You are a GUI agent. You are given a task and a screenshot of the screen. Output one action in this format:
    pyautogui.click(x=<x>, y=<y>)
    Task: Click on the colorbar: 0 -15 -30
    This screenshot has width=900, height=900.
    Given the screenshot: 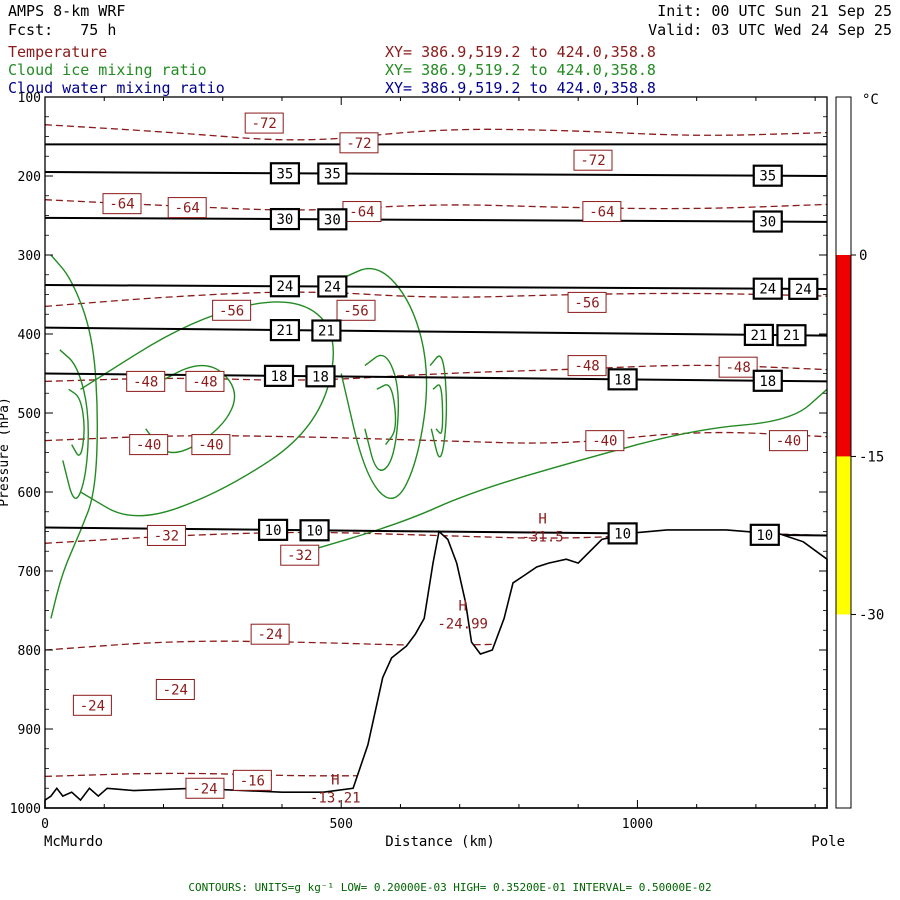 What is the action you would take?
    pyautogui.click(x=859, y=452)
    